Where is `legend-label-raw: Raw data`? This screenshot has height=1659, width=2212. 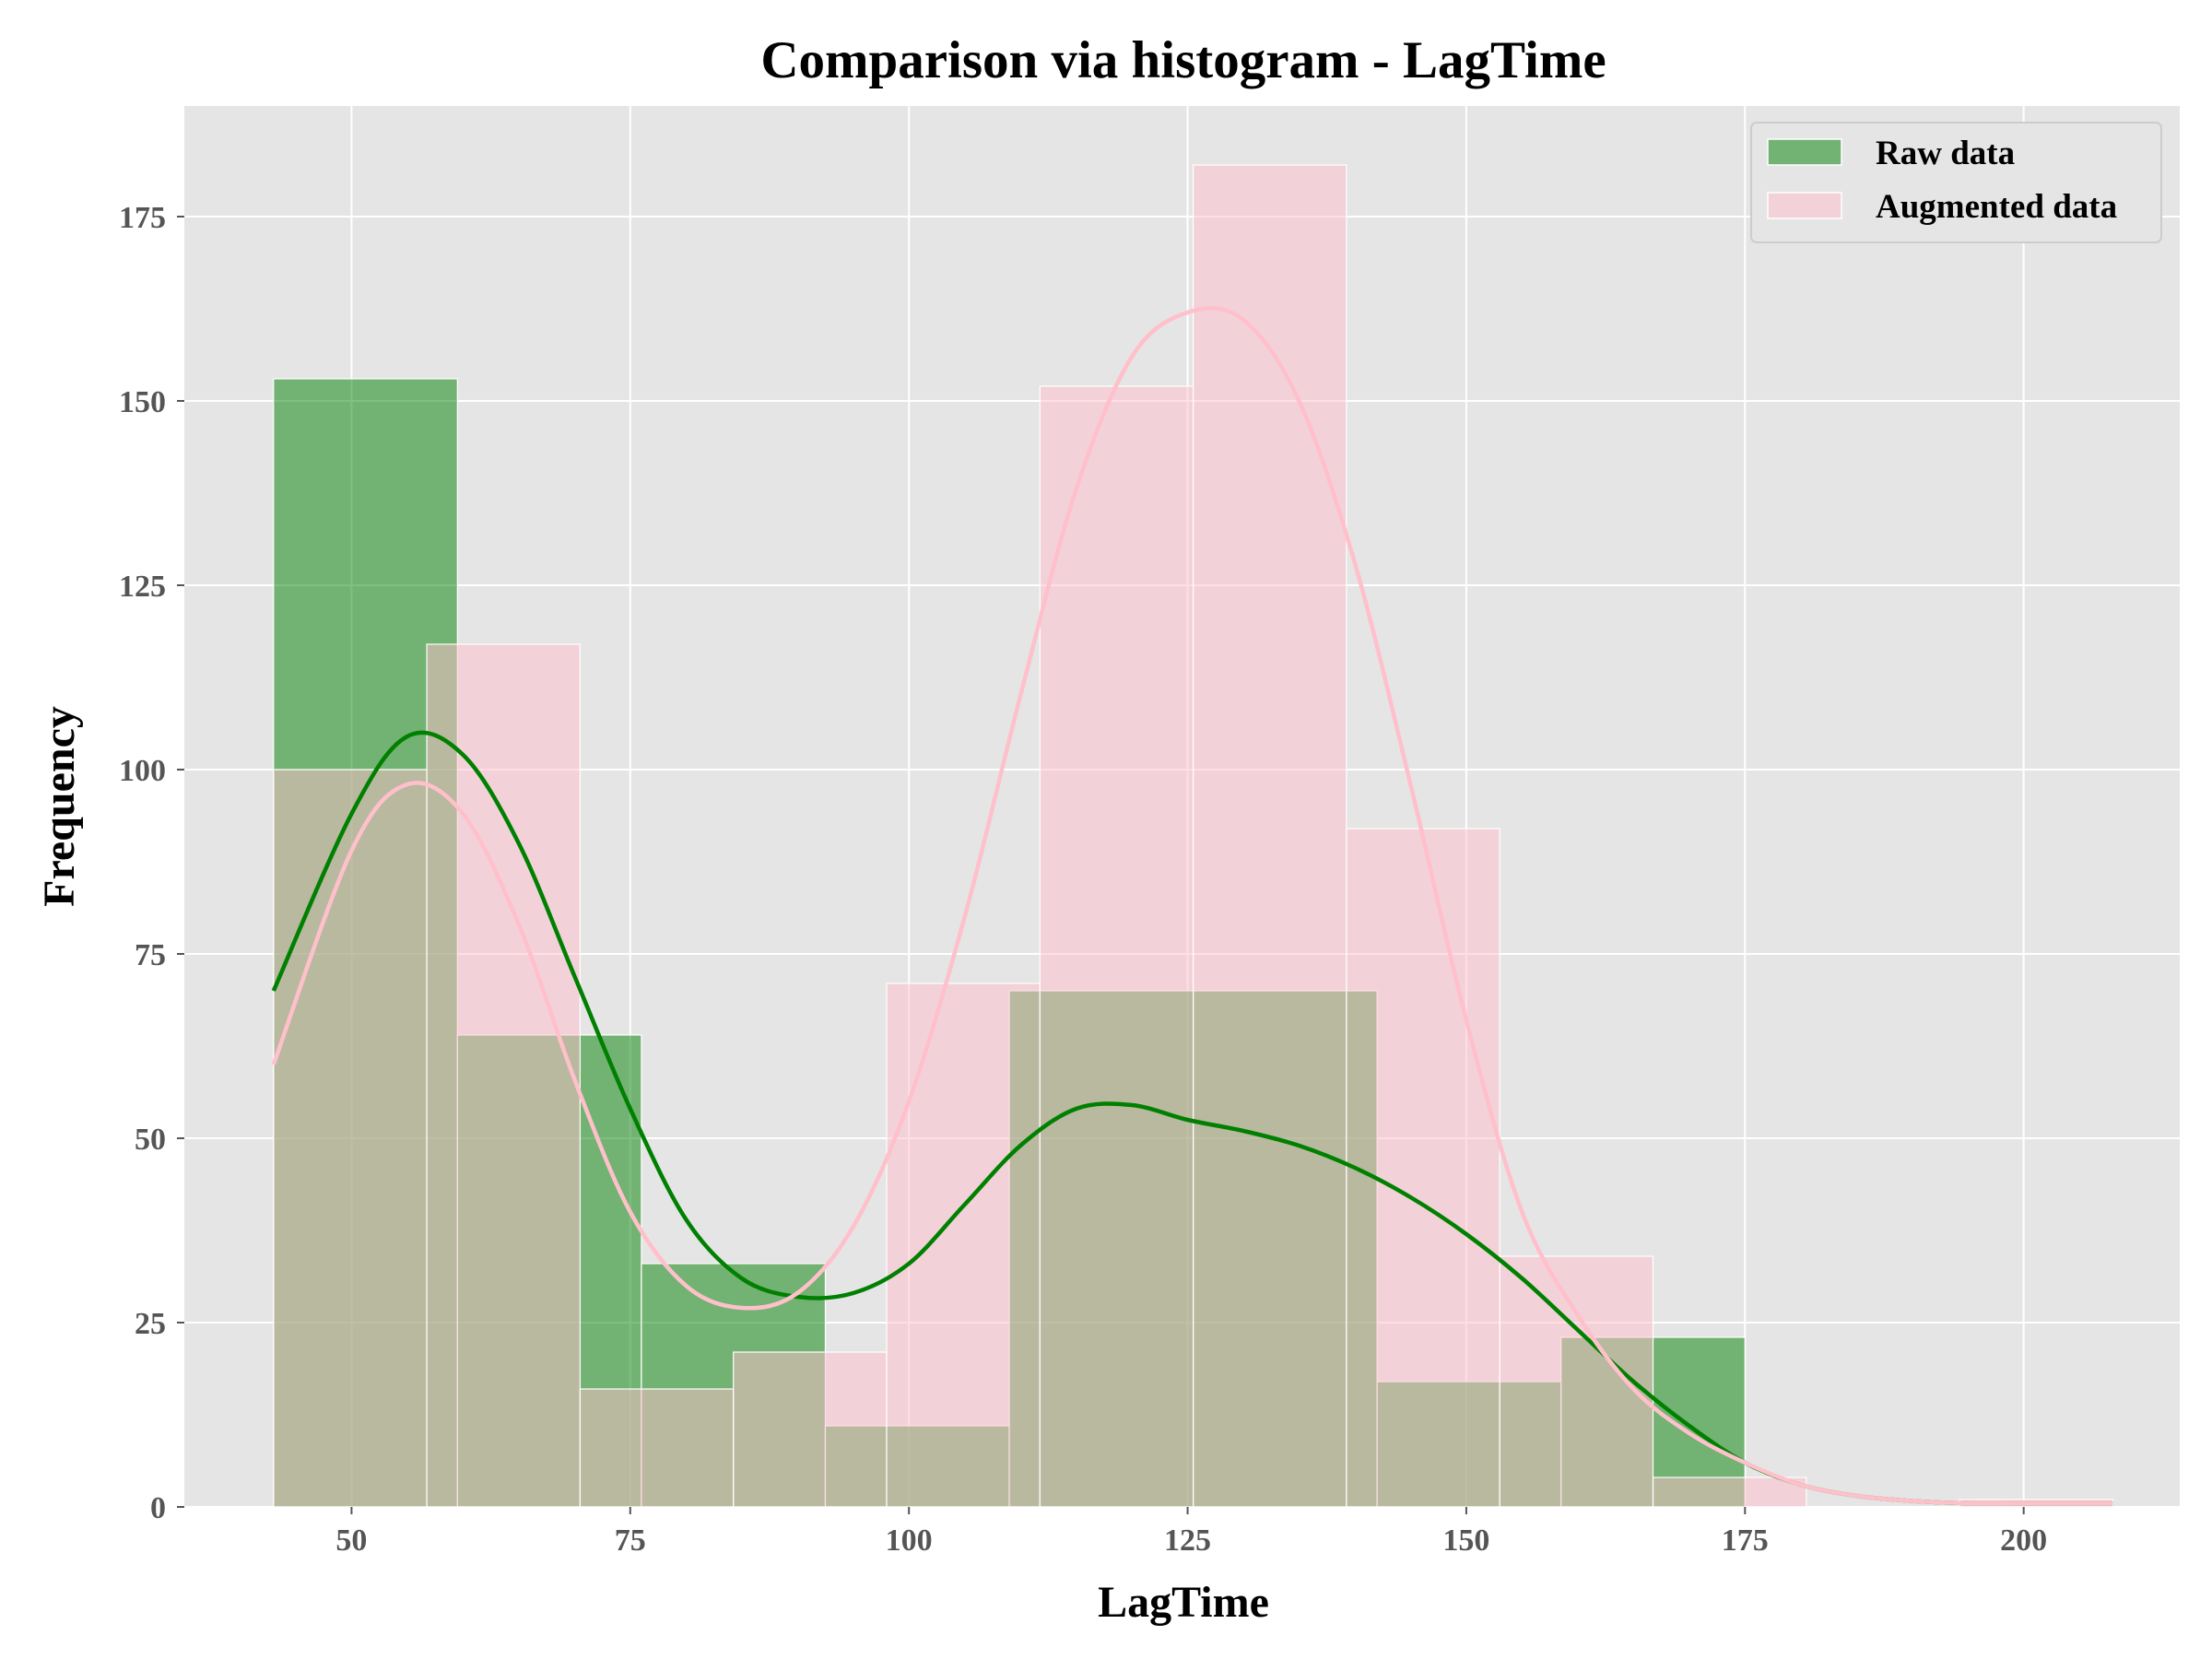
legend-label-raw: Raw data is located at coordinates (1945, 153).